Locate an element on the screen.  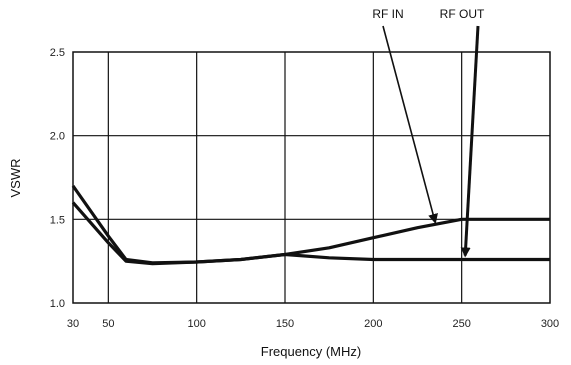
y-tick-labels: 1.0 1.5 2.0 2.5 is located at coordinates (57, 178).